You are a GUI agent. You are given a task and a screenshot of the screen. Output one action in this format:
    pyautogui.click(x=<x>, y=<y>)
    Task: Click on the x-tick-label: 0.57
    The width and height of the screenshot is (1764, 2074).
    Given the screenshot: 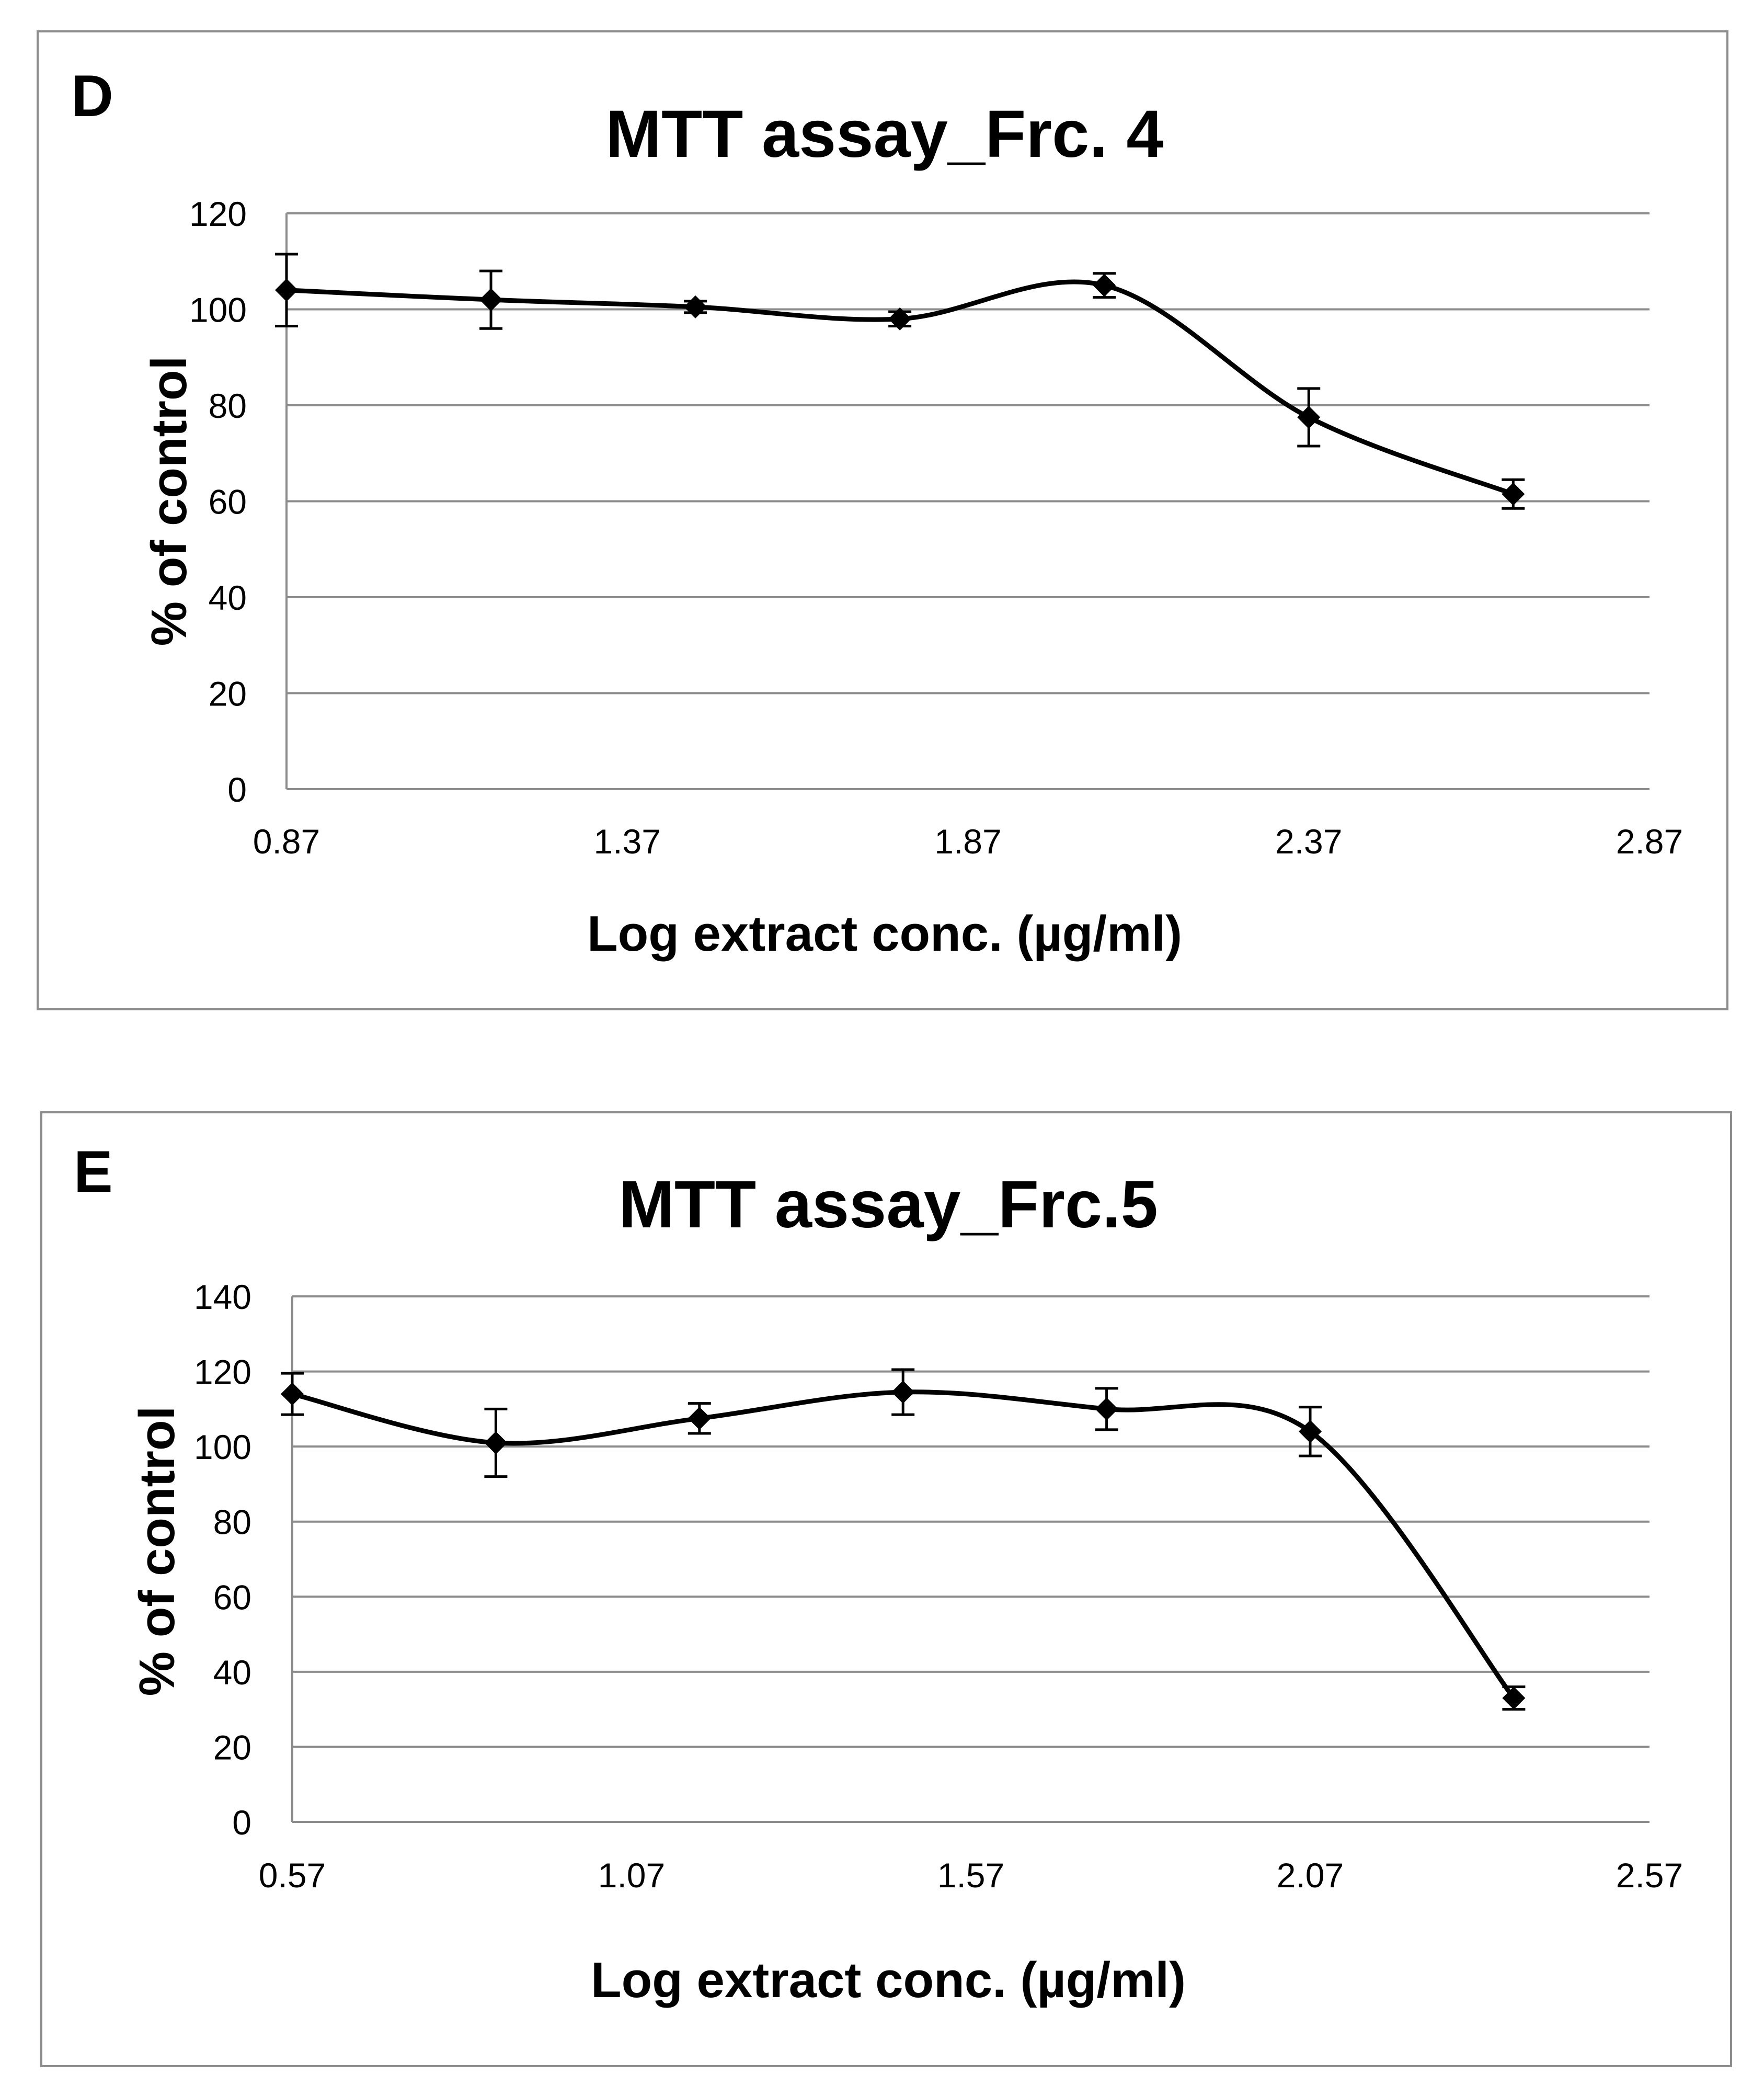 What is the action you would take?
    pyautogui.click(x=293, y=1875)
    